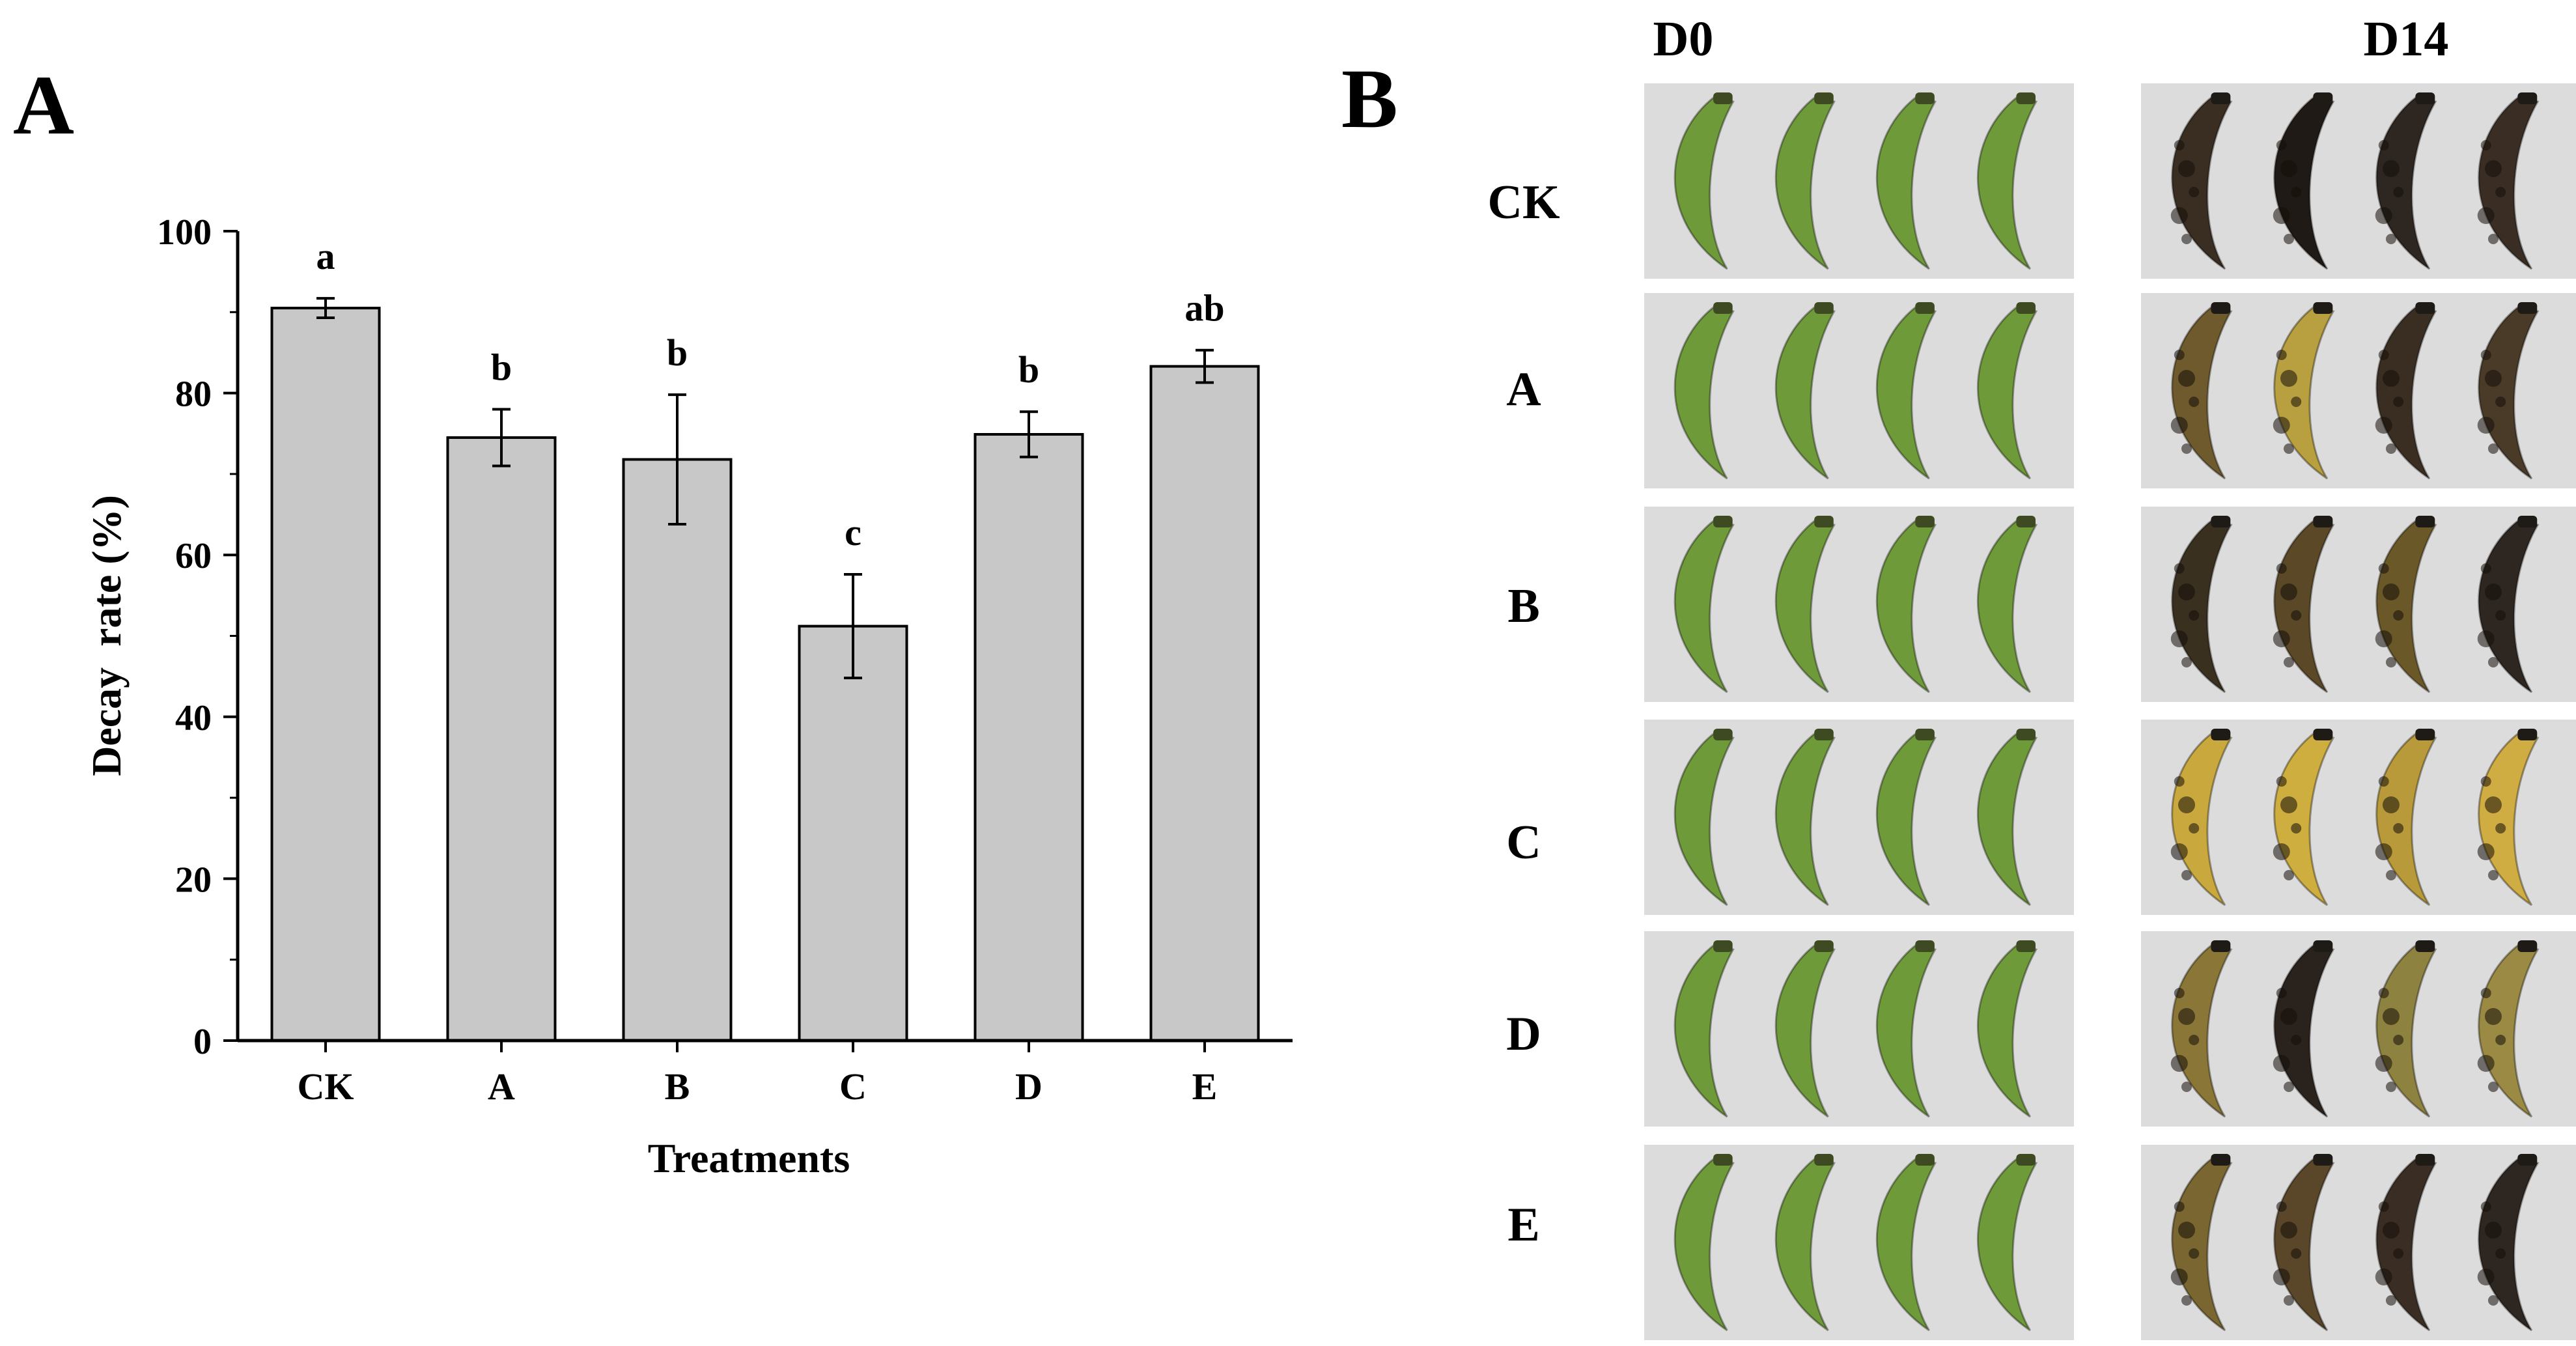 The width and height of the screenshot is (2576, 1346). Describe the element at coordinates (2359, 181) in the screenshot. I see `photo-ck-d14` at that location.